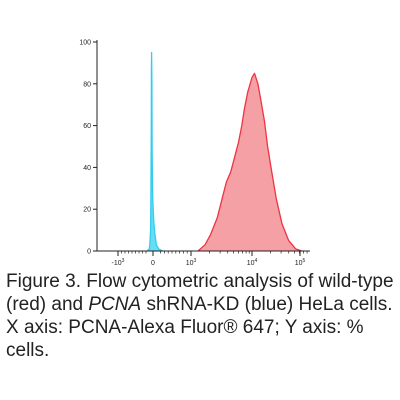 This screenshot has height=400, width=400. I want to click on x-tick-label-2: 10³, so click(191, 262).